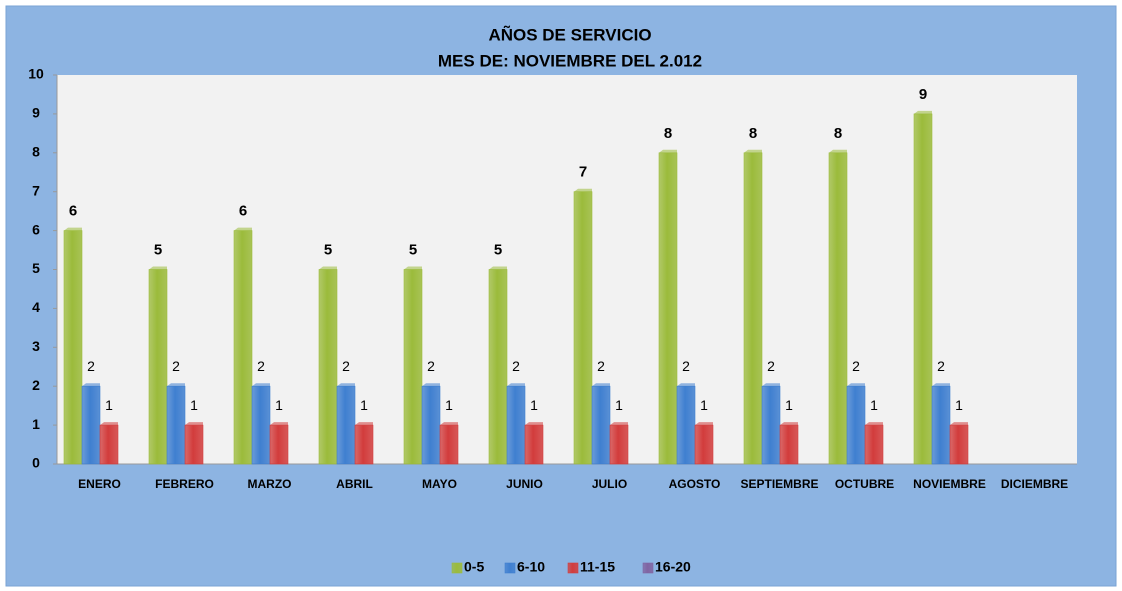  I want to click on data-label: 7, so click(583, 172).